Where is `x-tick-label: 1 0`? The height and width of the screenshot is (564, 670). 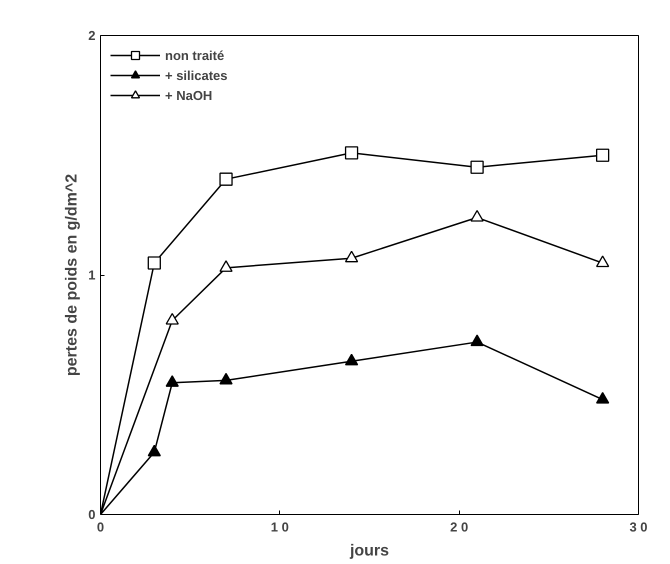
x-tick-label: 1 0 is located at coordinates (279, 527).